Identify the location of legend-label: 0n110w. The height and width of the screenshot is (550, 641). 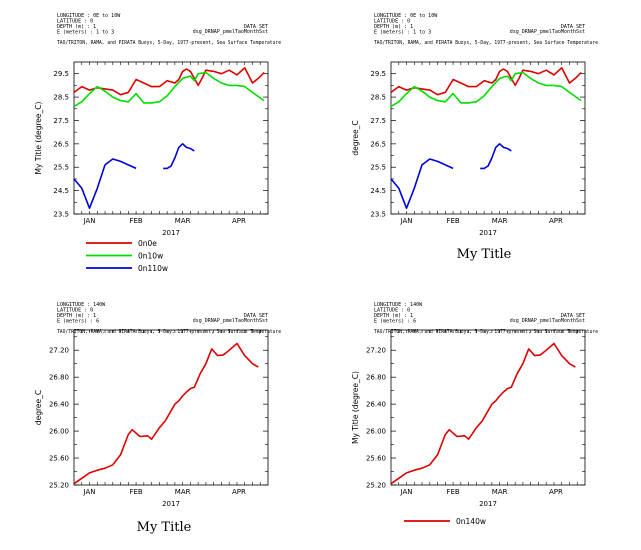
(153, 268).